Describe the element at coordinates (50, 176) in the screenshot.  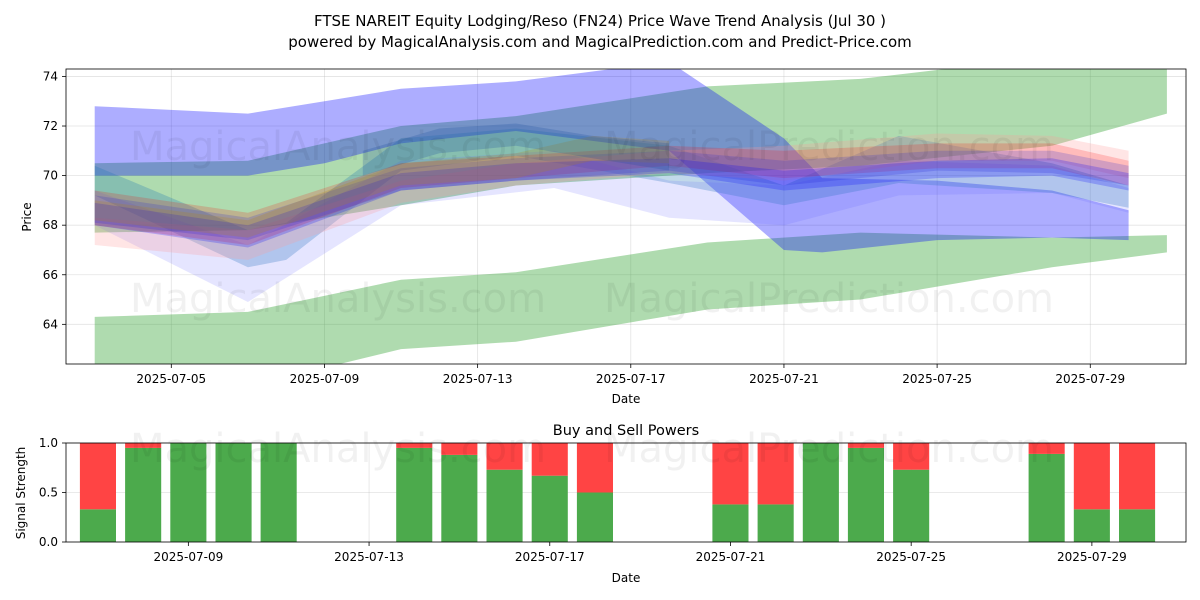
I see `y-tick-label: 70` at that location.